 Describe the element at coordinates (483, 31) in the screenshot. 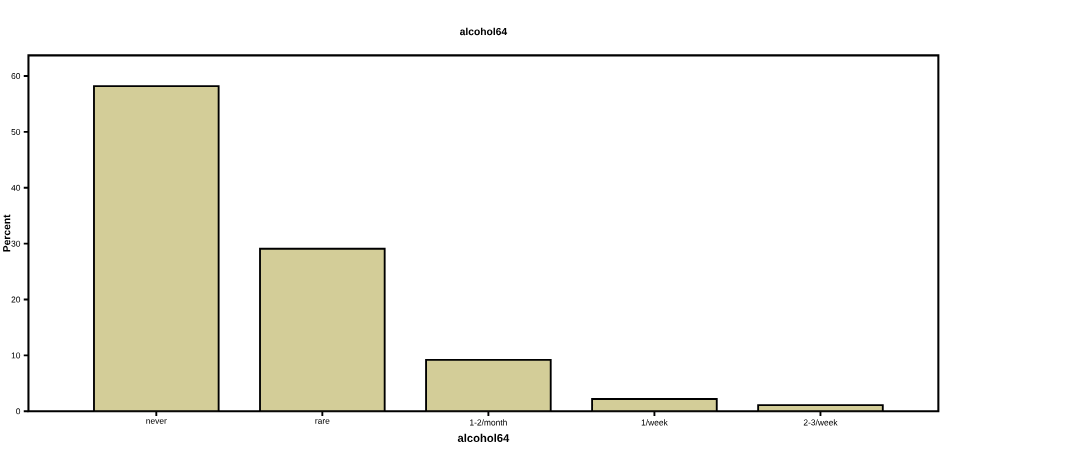

I see `chart-title: alcohol64` at that location.